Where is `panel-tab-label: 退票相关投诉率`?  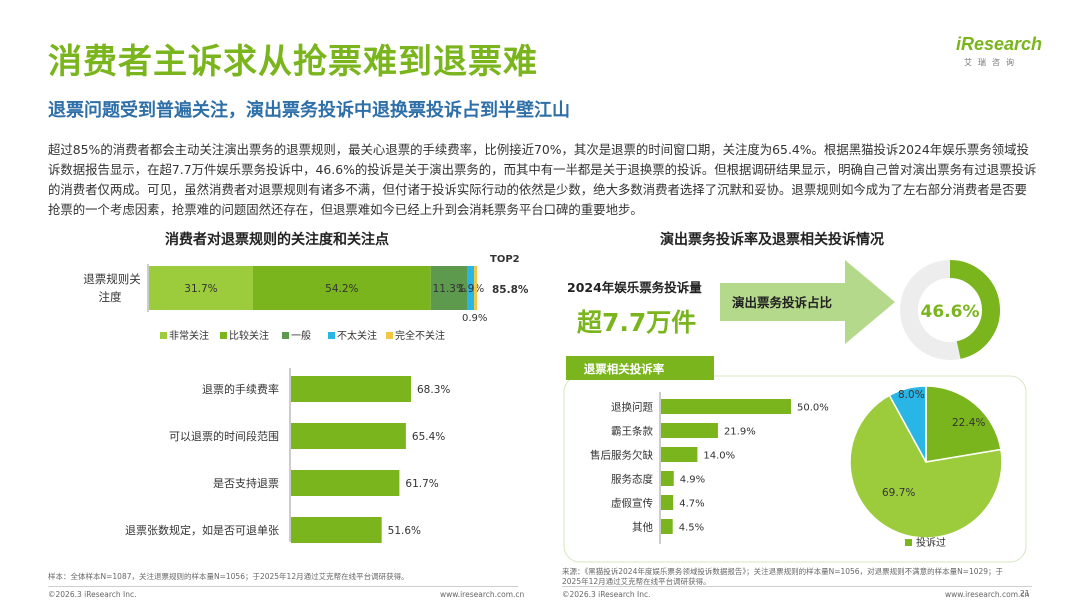 panel-tab-label: 退票相关投诉率 is located at coordinates (624, 369).